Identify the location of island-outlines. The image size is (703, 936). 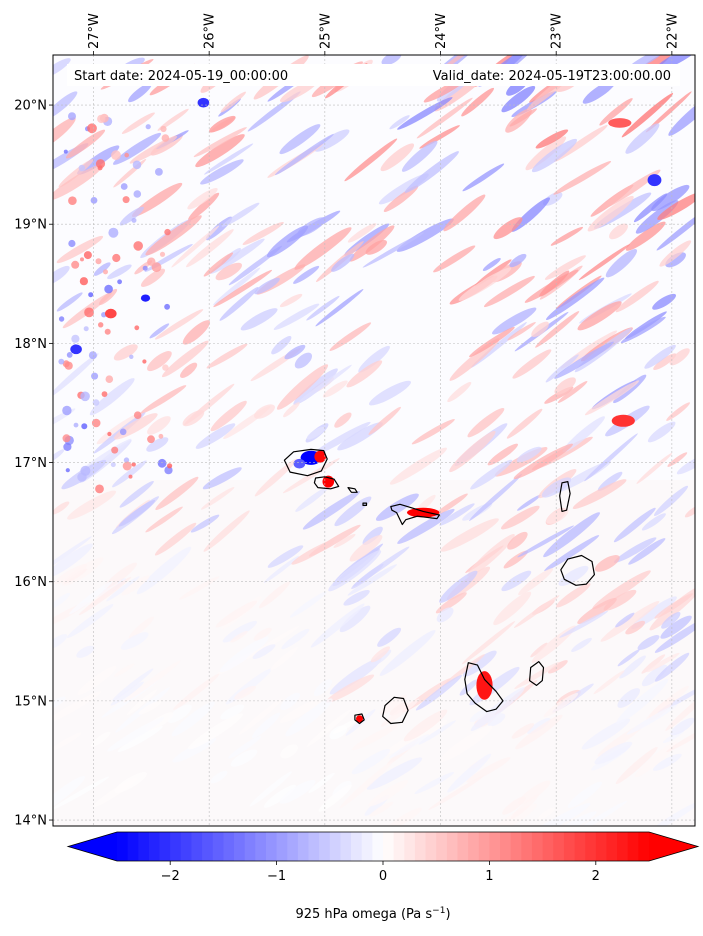
(439, 586).